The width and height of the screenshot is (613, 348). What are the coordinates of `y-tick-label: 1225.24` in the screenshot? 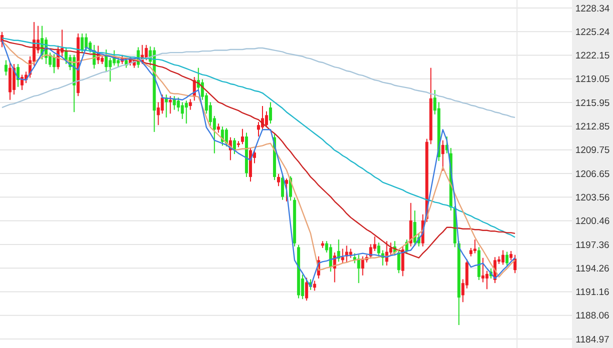 It's located at (592, 32).